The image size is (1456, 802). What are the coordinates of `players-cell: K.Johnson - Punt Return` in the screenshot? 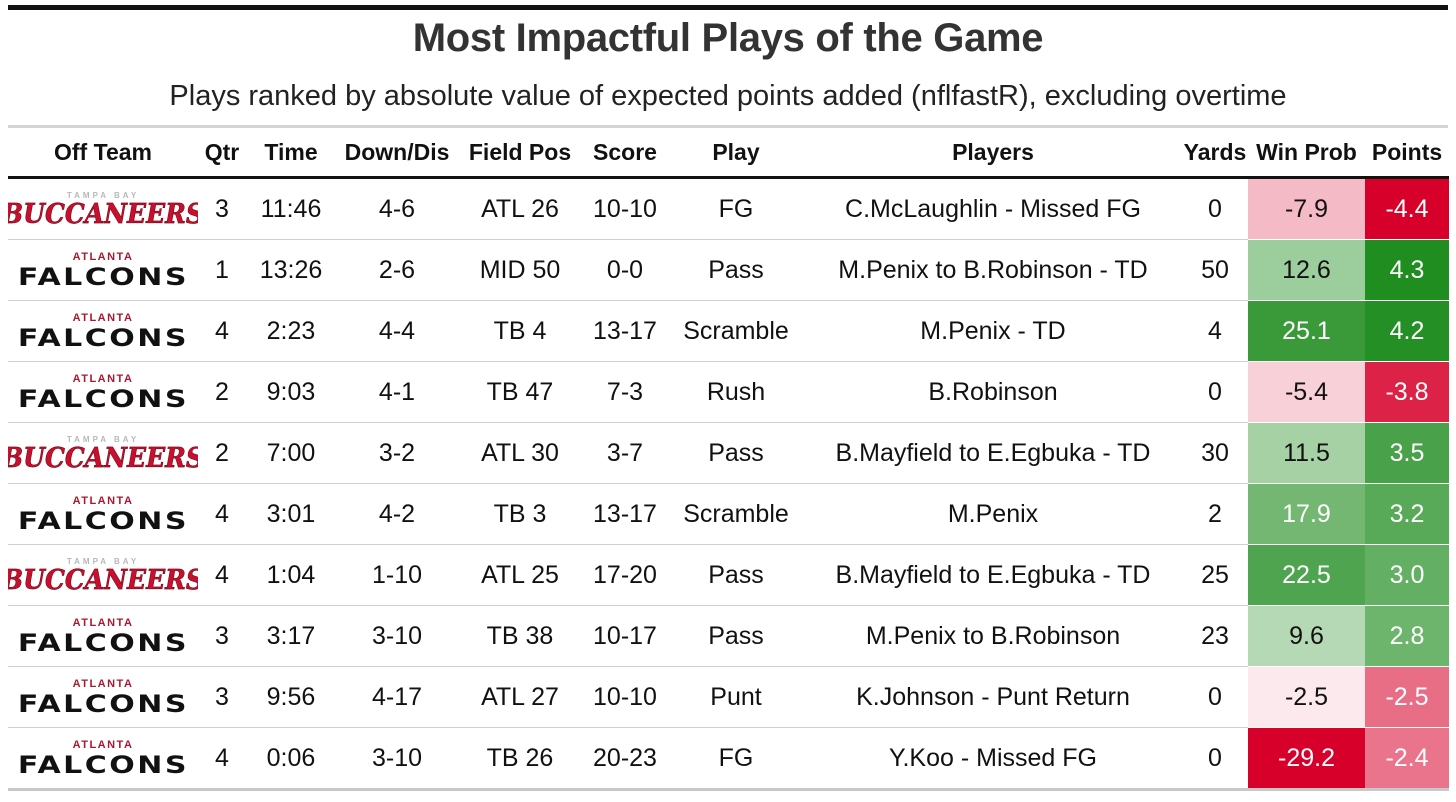 It's located at (993, 697).